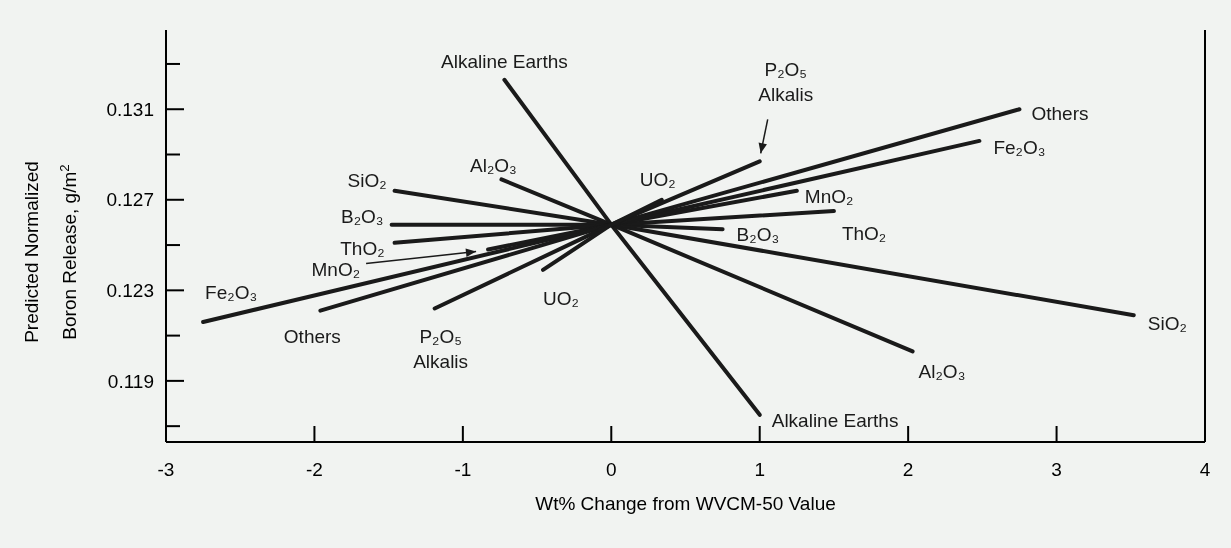  Describe the element at coordinates (1019, 147) in the screenshot. I see `text: Fe₂O₃` at that location.